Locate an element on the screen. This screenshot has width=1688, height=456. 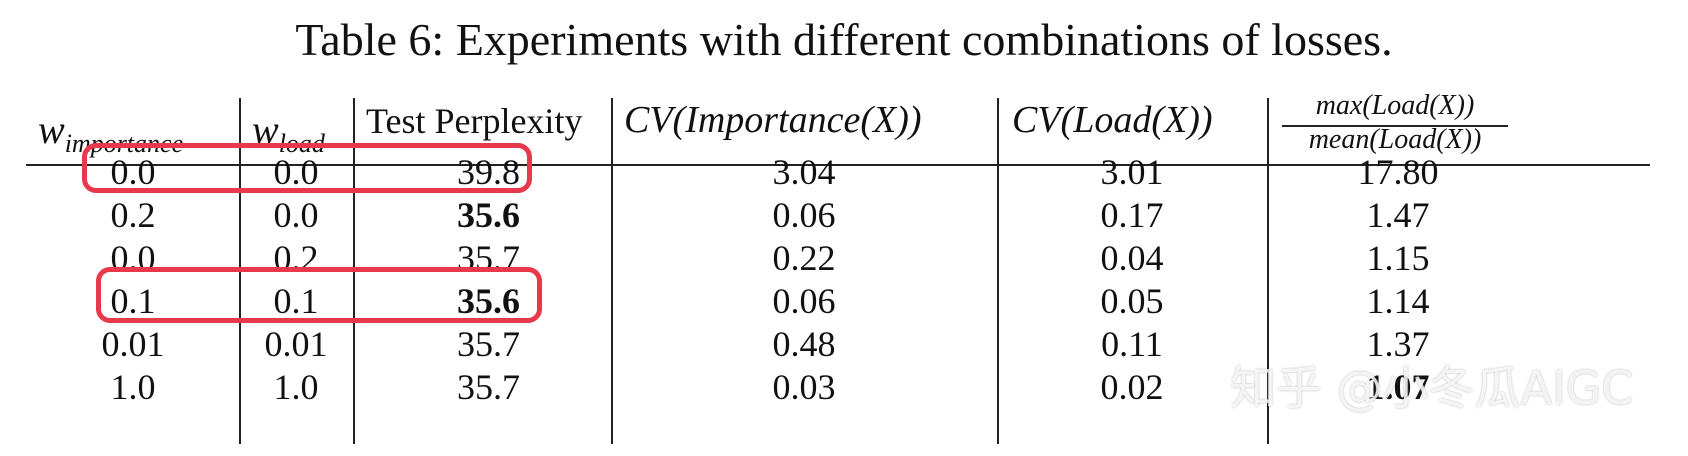
header-test-perplexity: Test Perplexity is located at coordinates (474, 121).